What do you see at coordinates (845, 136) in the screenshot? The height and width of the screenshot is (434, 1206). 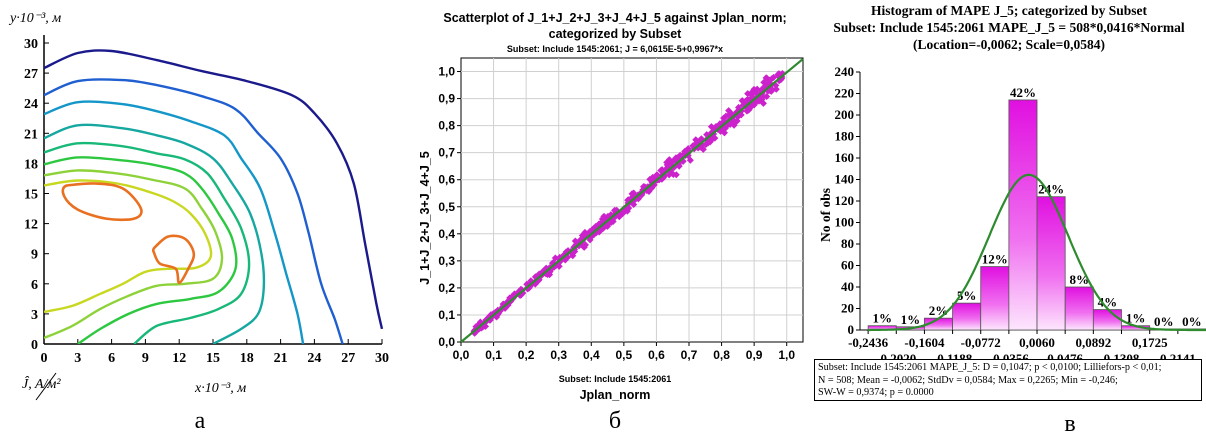 I see `y-tick-label: 180` at bounding box center [845, 136].